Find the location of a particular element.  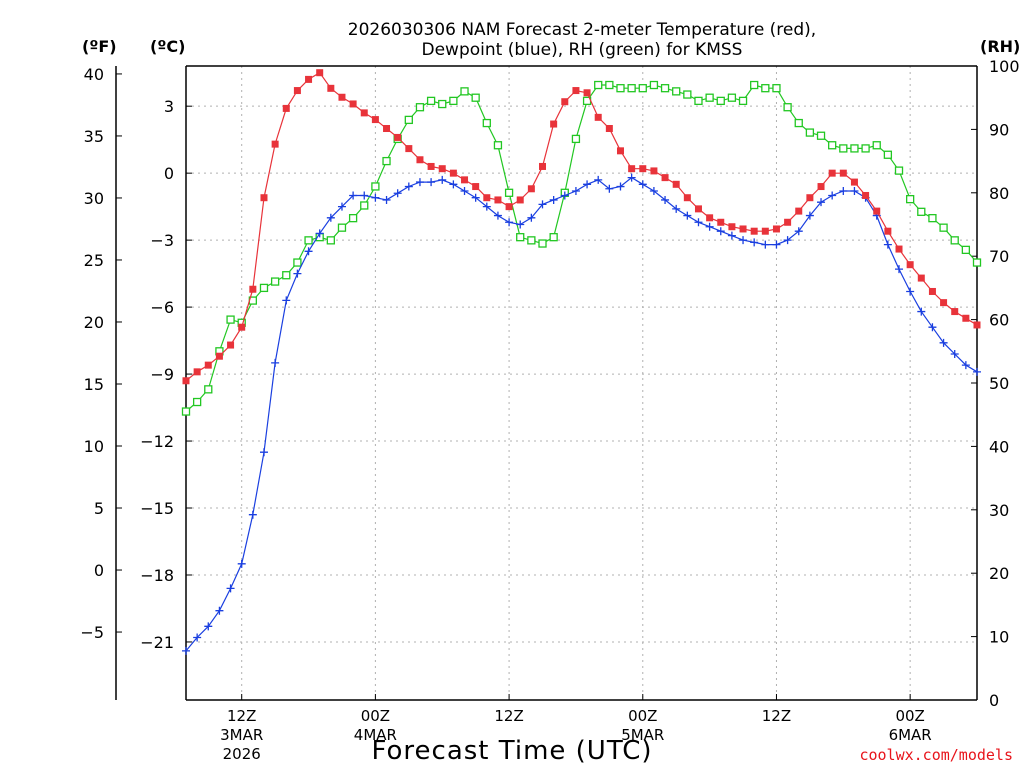

celsius-tick-label: 0 is located at coordinates (169, 173).